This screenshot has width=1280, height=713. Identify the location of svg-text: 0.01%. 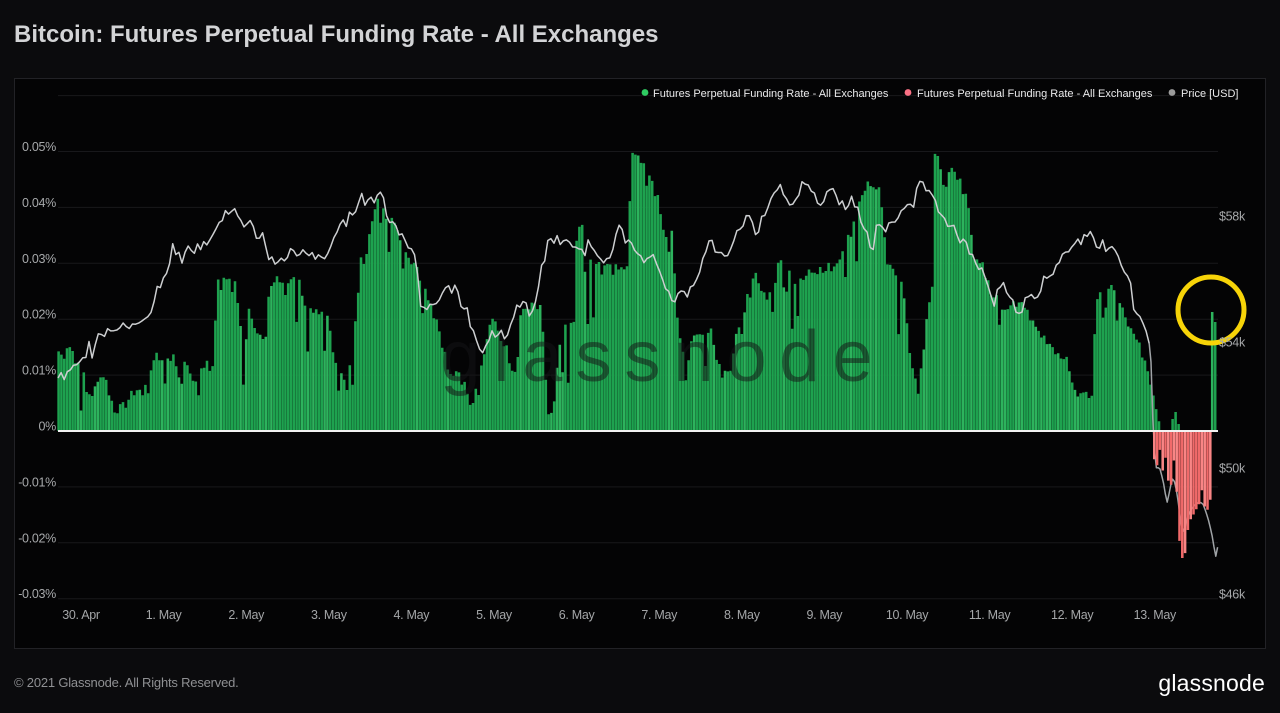
(39, 371).